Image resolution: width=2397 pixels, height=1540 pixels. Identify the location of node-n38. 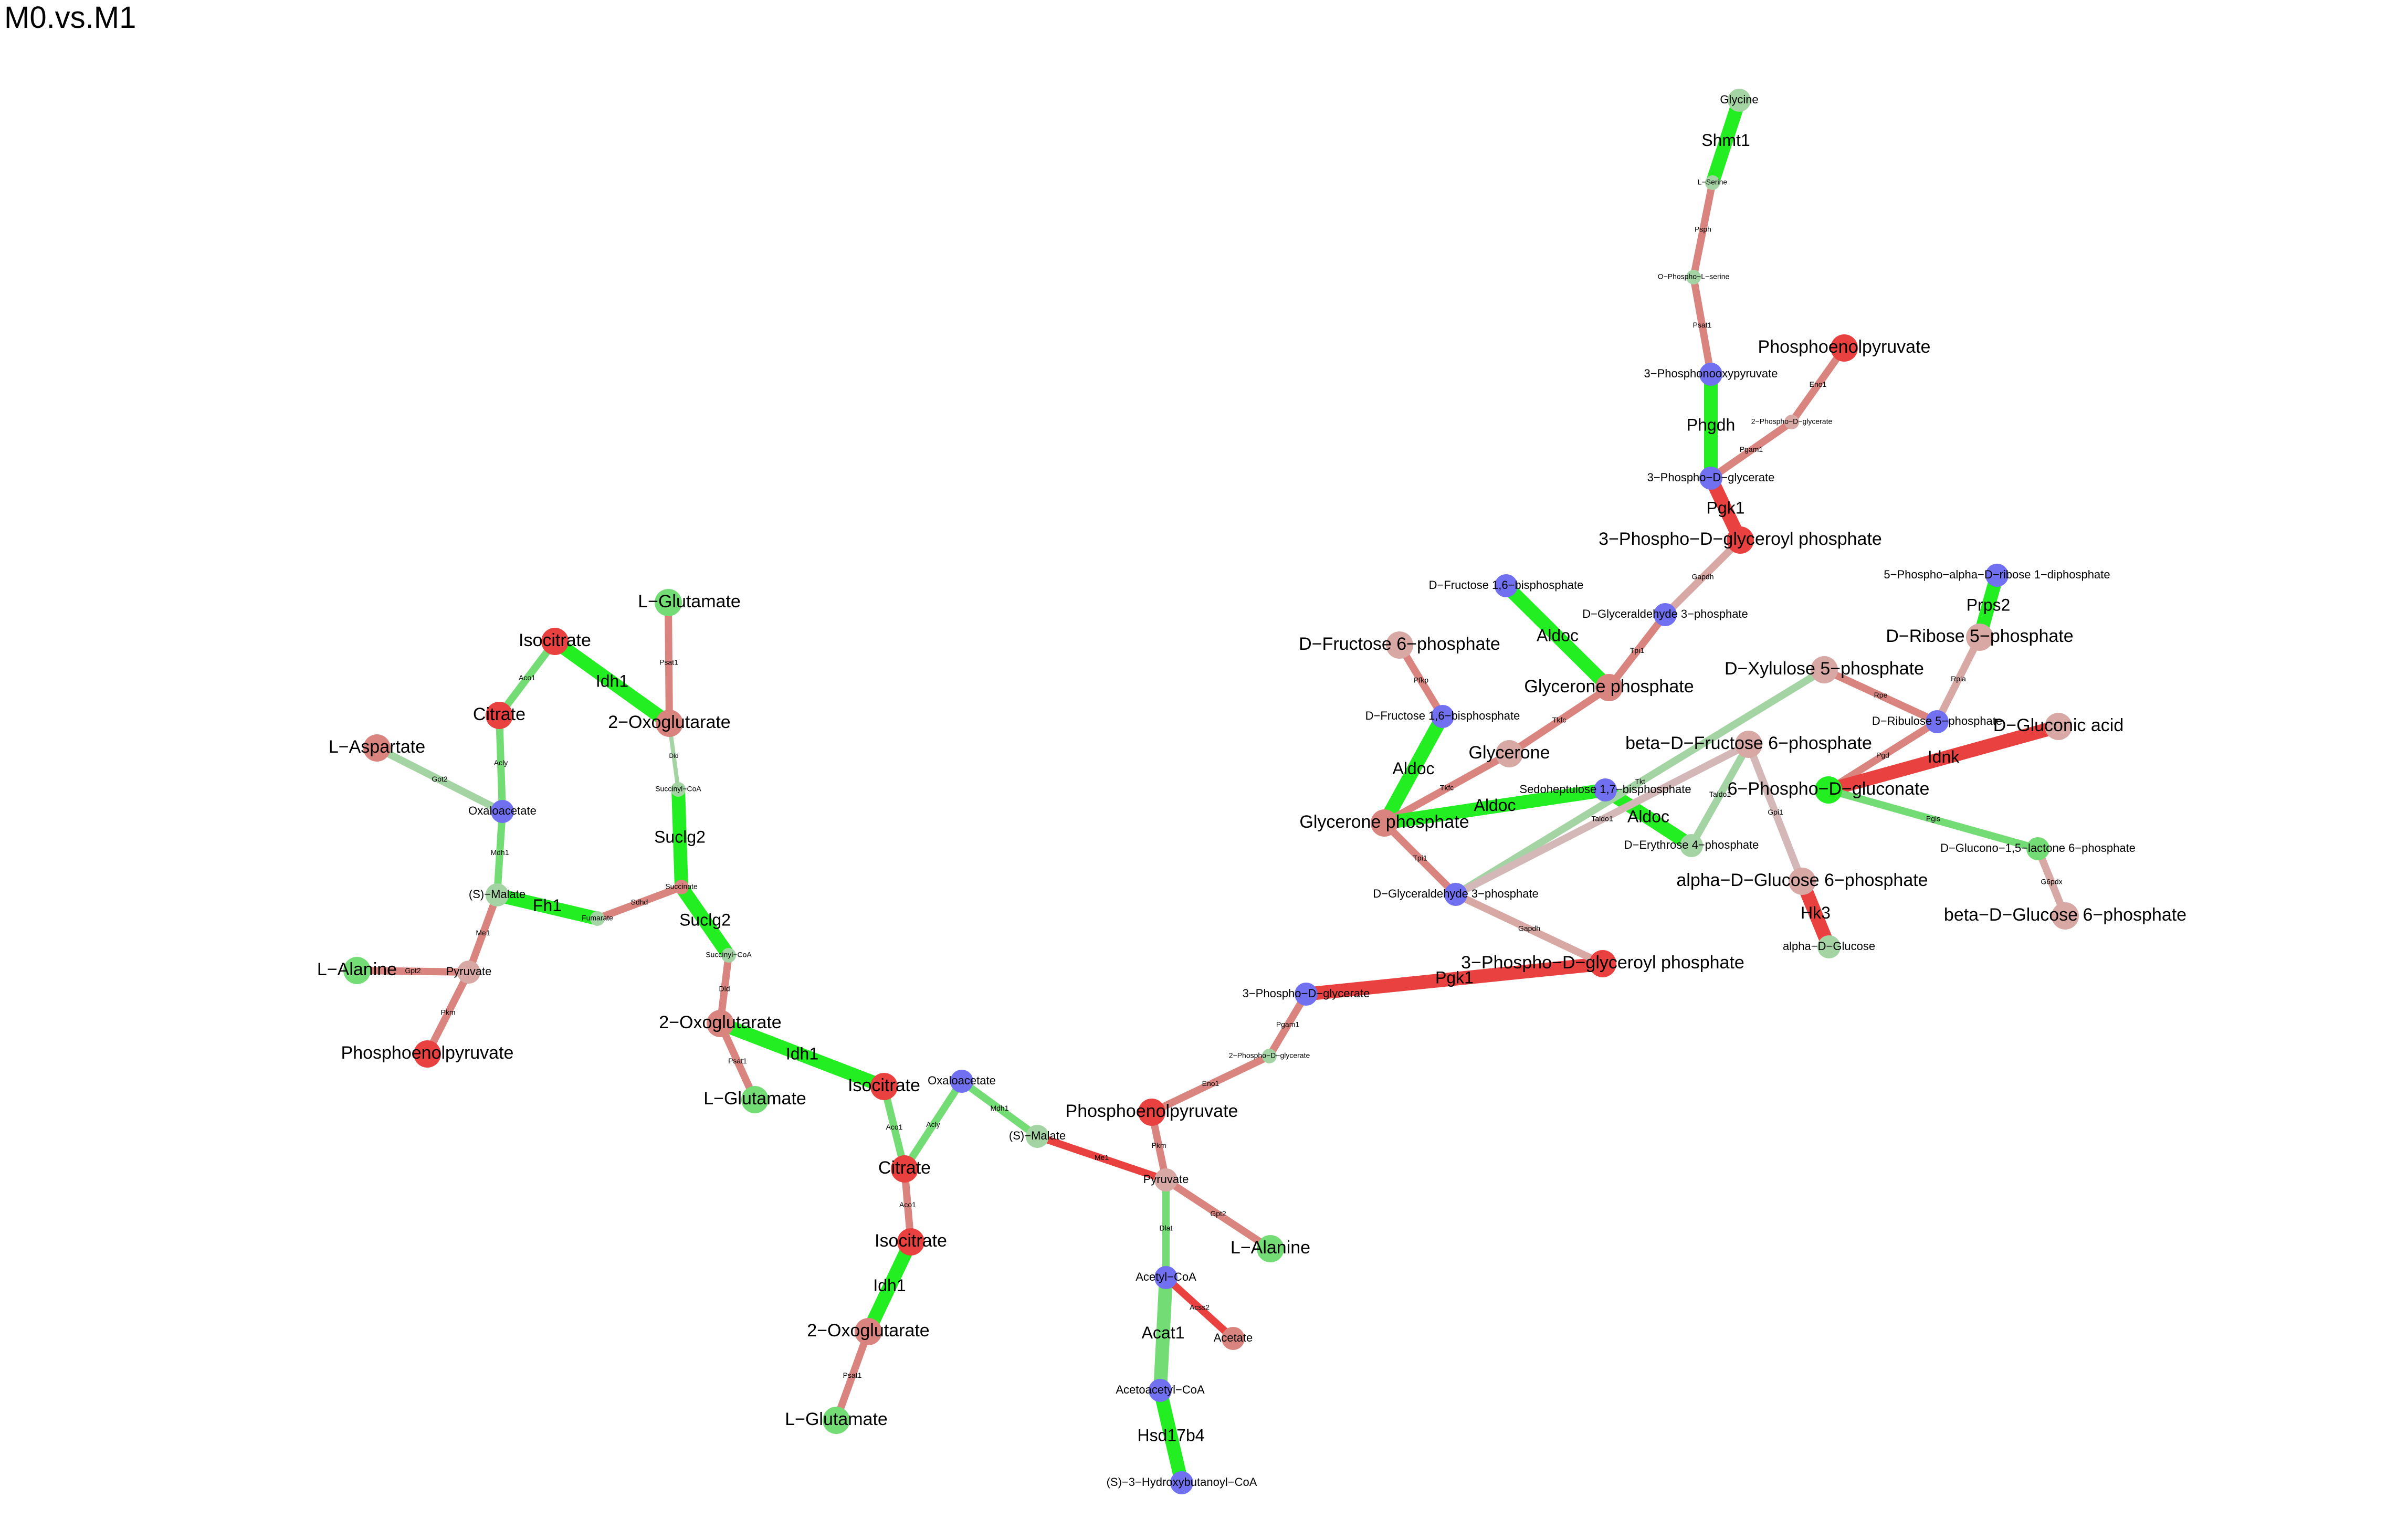
(1510, 753).